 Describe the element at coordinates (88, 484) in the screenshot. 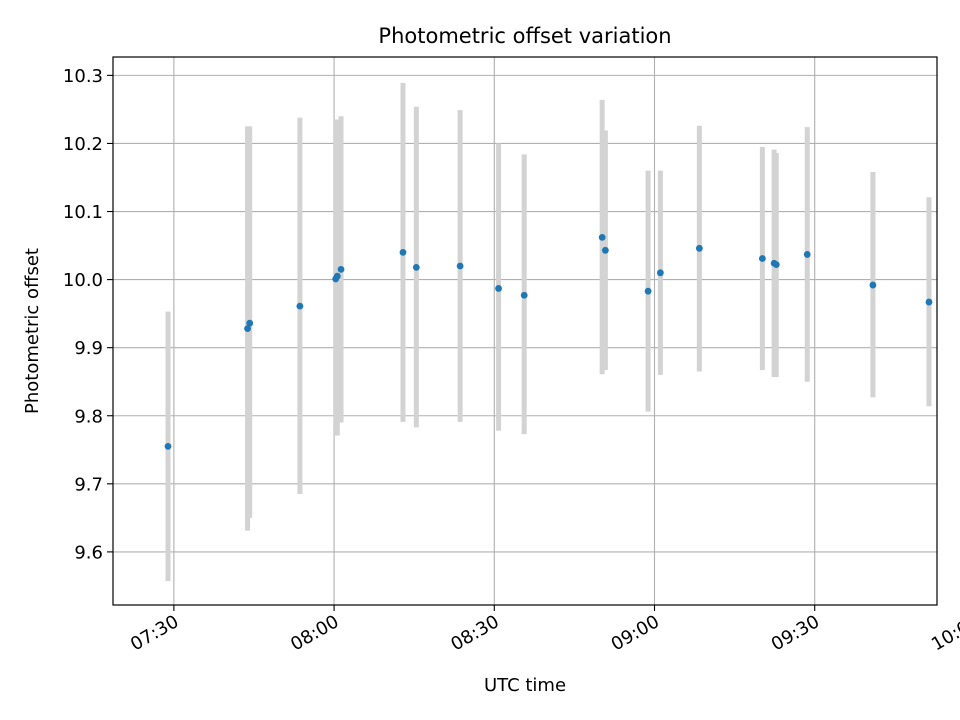

I see `y-tick-label: 9.7` at that location.